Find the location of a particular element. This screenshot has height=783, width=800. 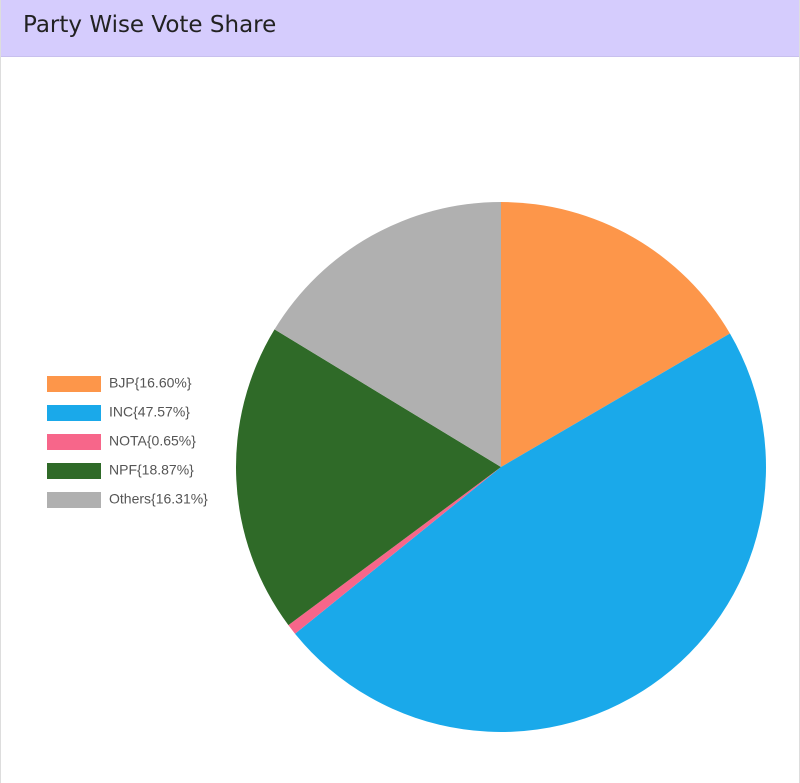

legend-label: Others{16.31%} is located at coordinates (158, 499).